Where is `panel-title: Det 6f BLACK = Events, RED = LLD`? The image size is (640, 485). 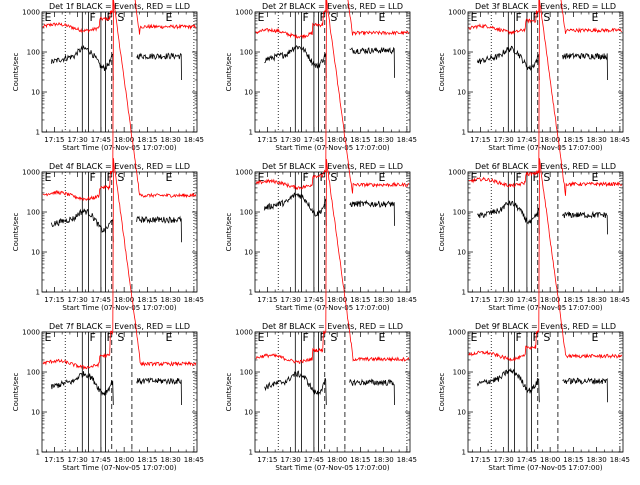 panel-title: Det 6f BLACK = Events, RED = LLD is located at coordinates (545, 166).